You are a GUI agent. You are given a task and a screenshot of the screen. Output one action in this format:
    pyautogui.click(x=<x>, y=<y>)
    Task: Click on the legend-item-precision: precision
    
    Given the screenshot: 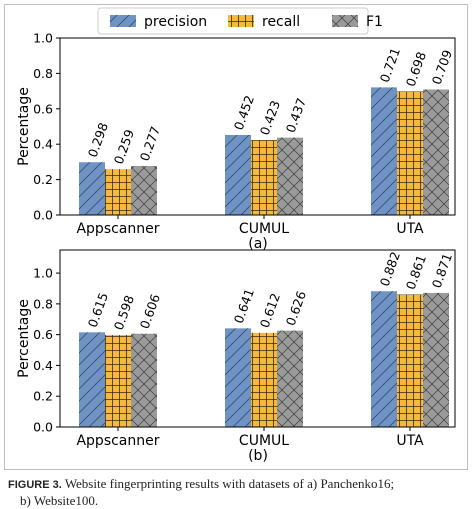 What is the action you would take?
    pyautogui.click(x=158, y=22)
    